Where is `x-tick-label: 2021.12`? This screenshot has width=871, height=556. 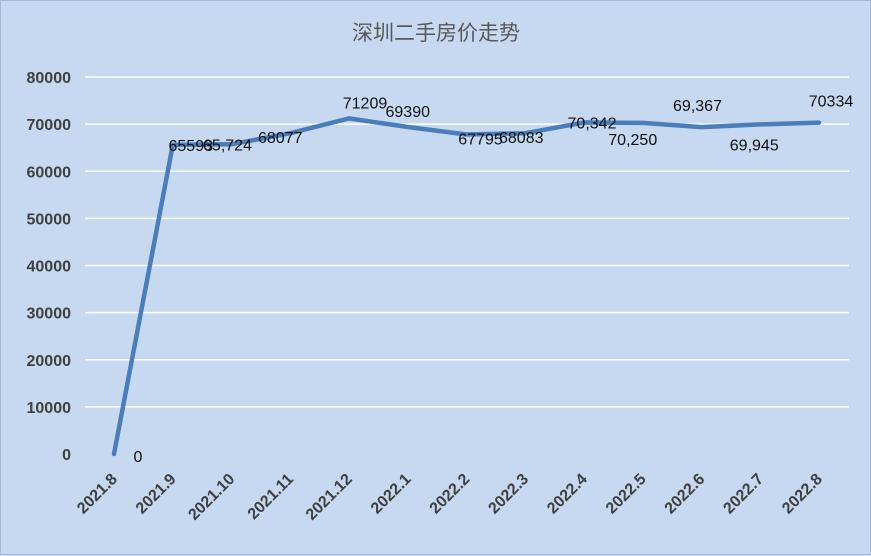 x-tick-label: 2021.12 is located at coordinates (329, 497).